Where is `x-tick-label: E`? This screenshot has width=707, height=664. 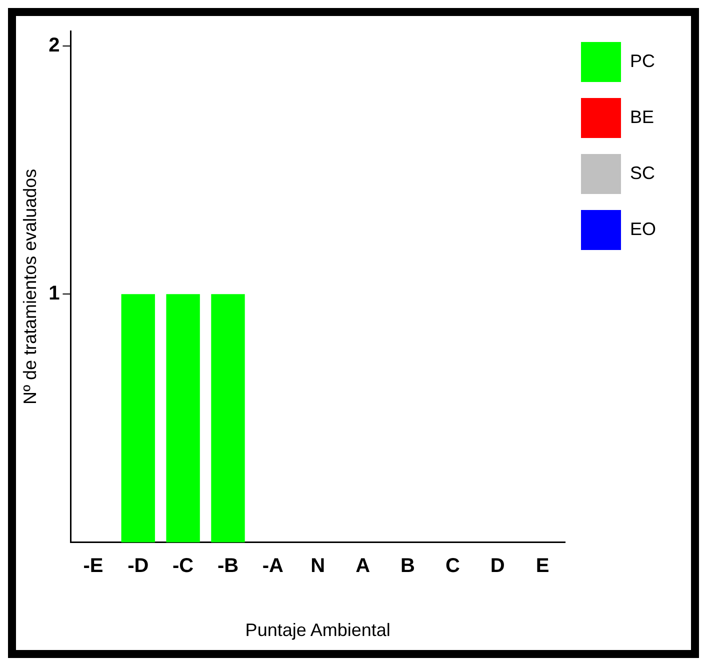 x-tick-label: E is located at coordinates (543, 565).